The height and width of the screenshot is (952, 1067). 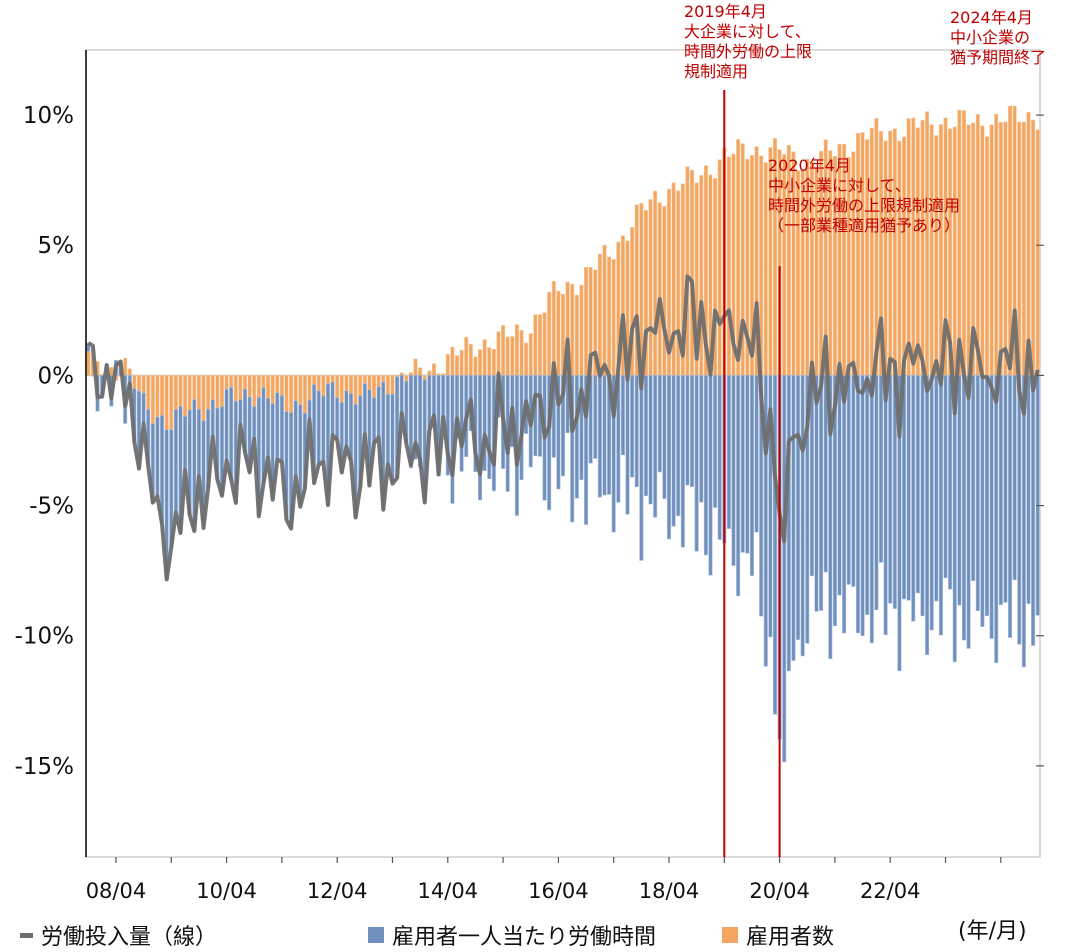 I want to click on x-tick-label: 10/04, so click(x=226, y=891).